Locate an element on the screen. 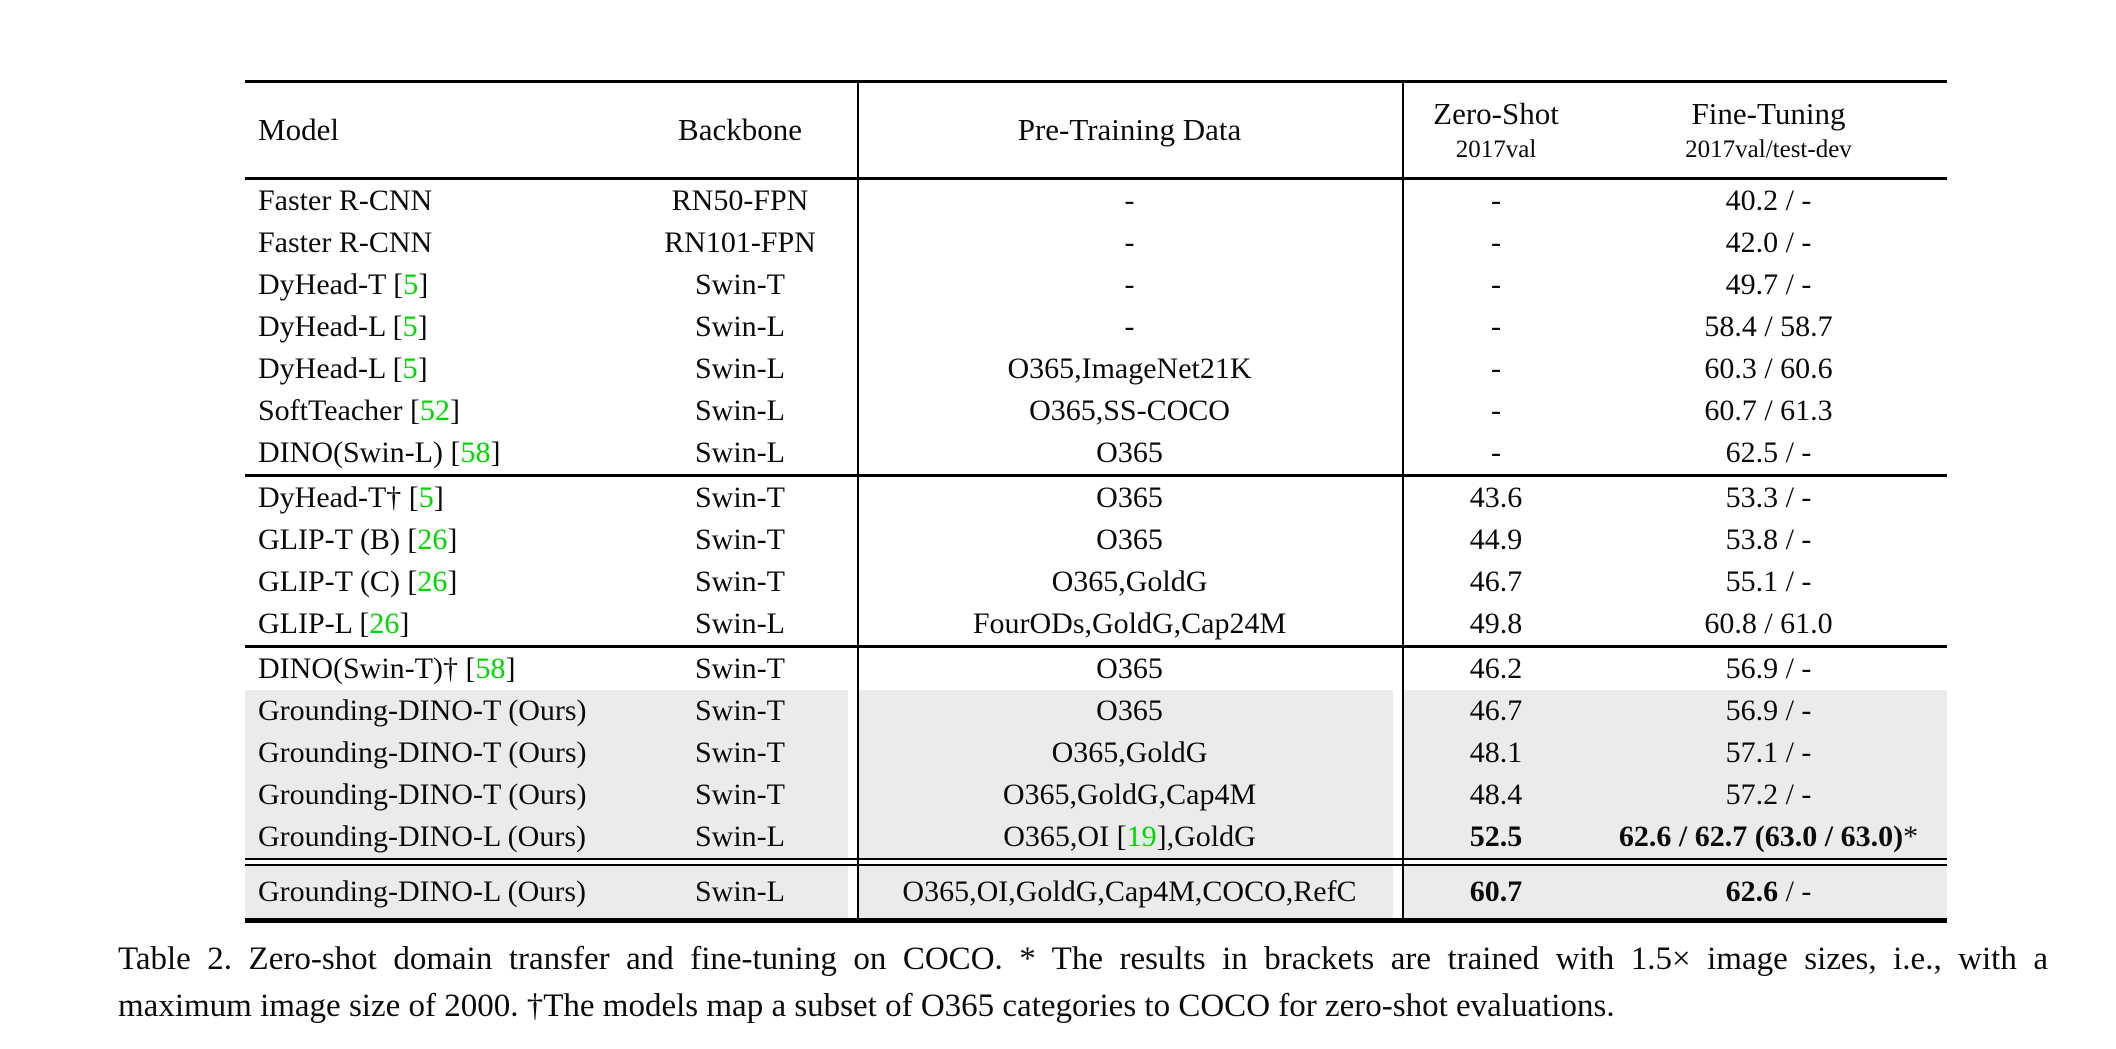  cell-backbone: RN50-FPN is located at coordinates (740, 200).